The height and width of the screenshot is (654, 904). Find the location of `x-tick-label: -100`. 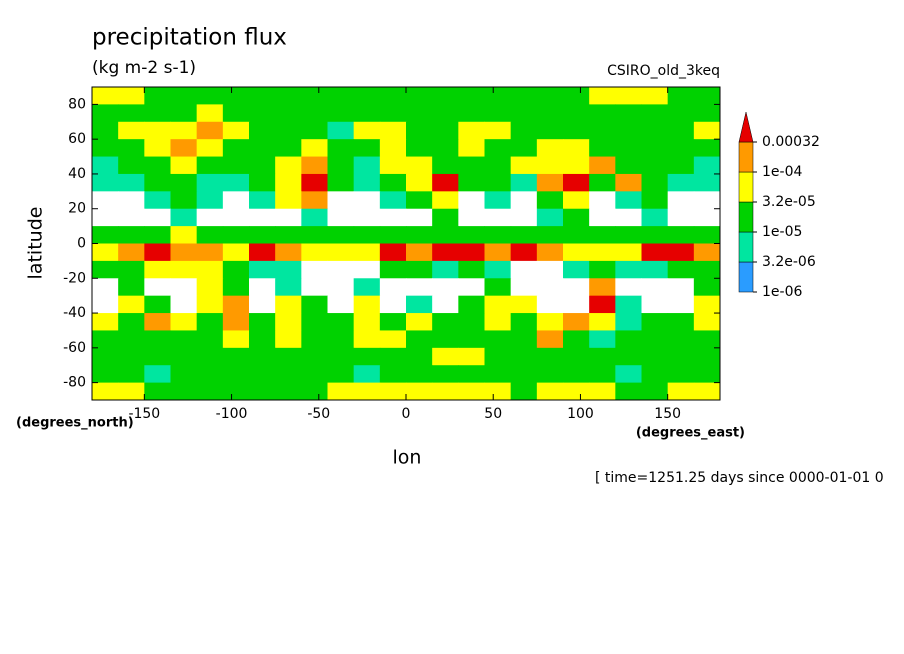

x-tick-label: -100 is located at coordinates (232, 414).